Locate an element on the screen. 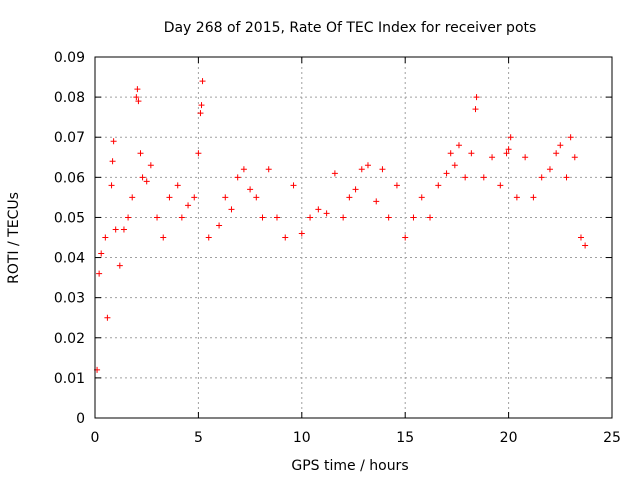 The height and width of the screenshot is (480, 640). y-tick-label: 0.08 is located at coordinates (69, 98).